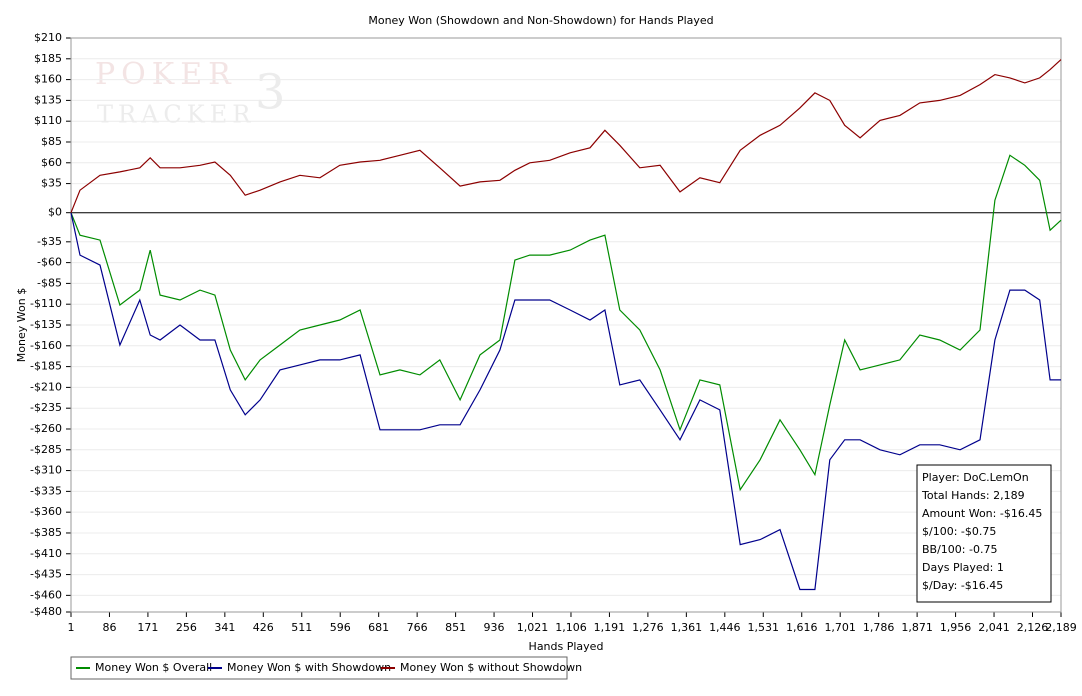  I want to click on info-text: Total Hands: 2,189, so click(973, 495).